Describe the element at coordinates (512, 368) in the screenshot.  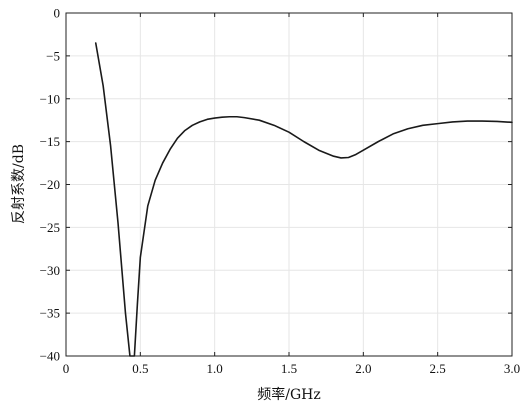
I see `x-tick-label: 3.0` at that location.